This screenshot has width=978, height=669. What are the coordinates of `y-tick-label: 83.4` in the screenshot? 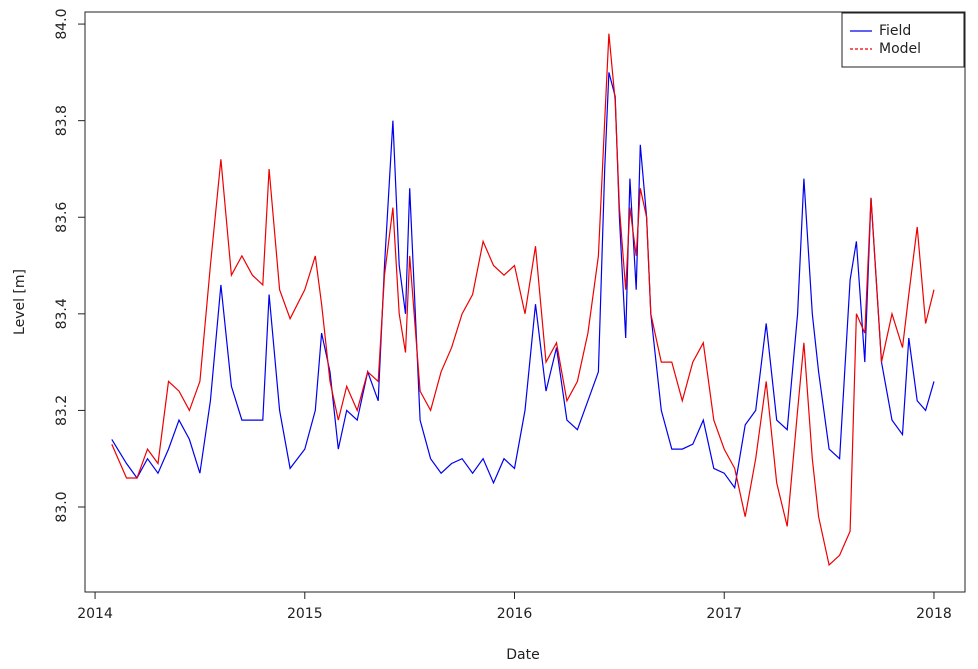 It's located at (62, 313).